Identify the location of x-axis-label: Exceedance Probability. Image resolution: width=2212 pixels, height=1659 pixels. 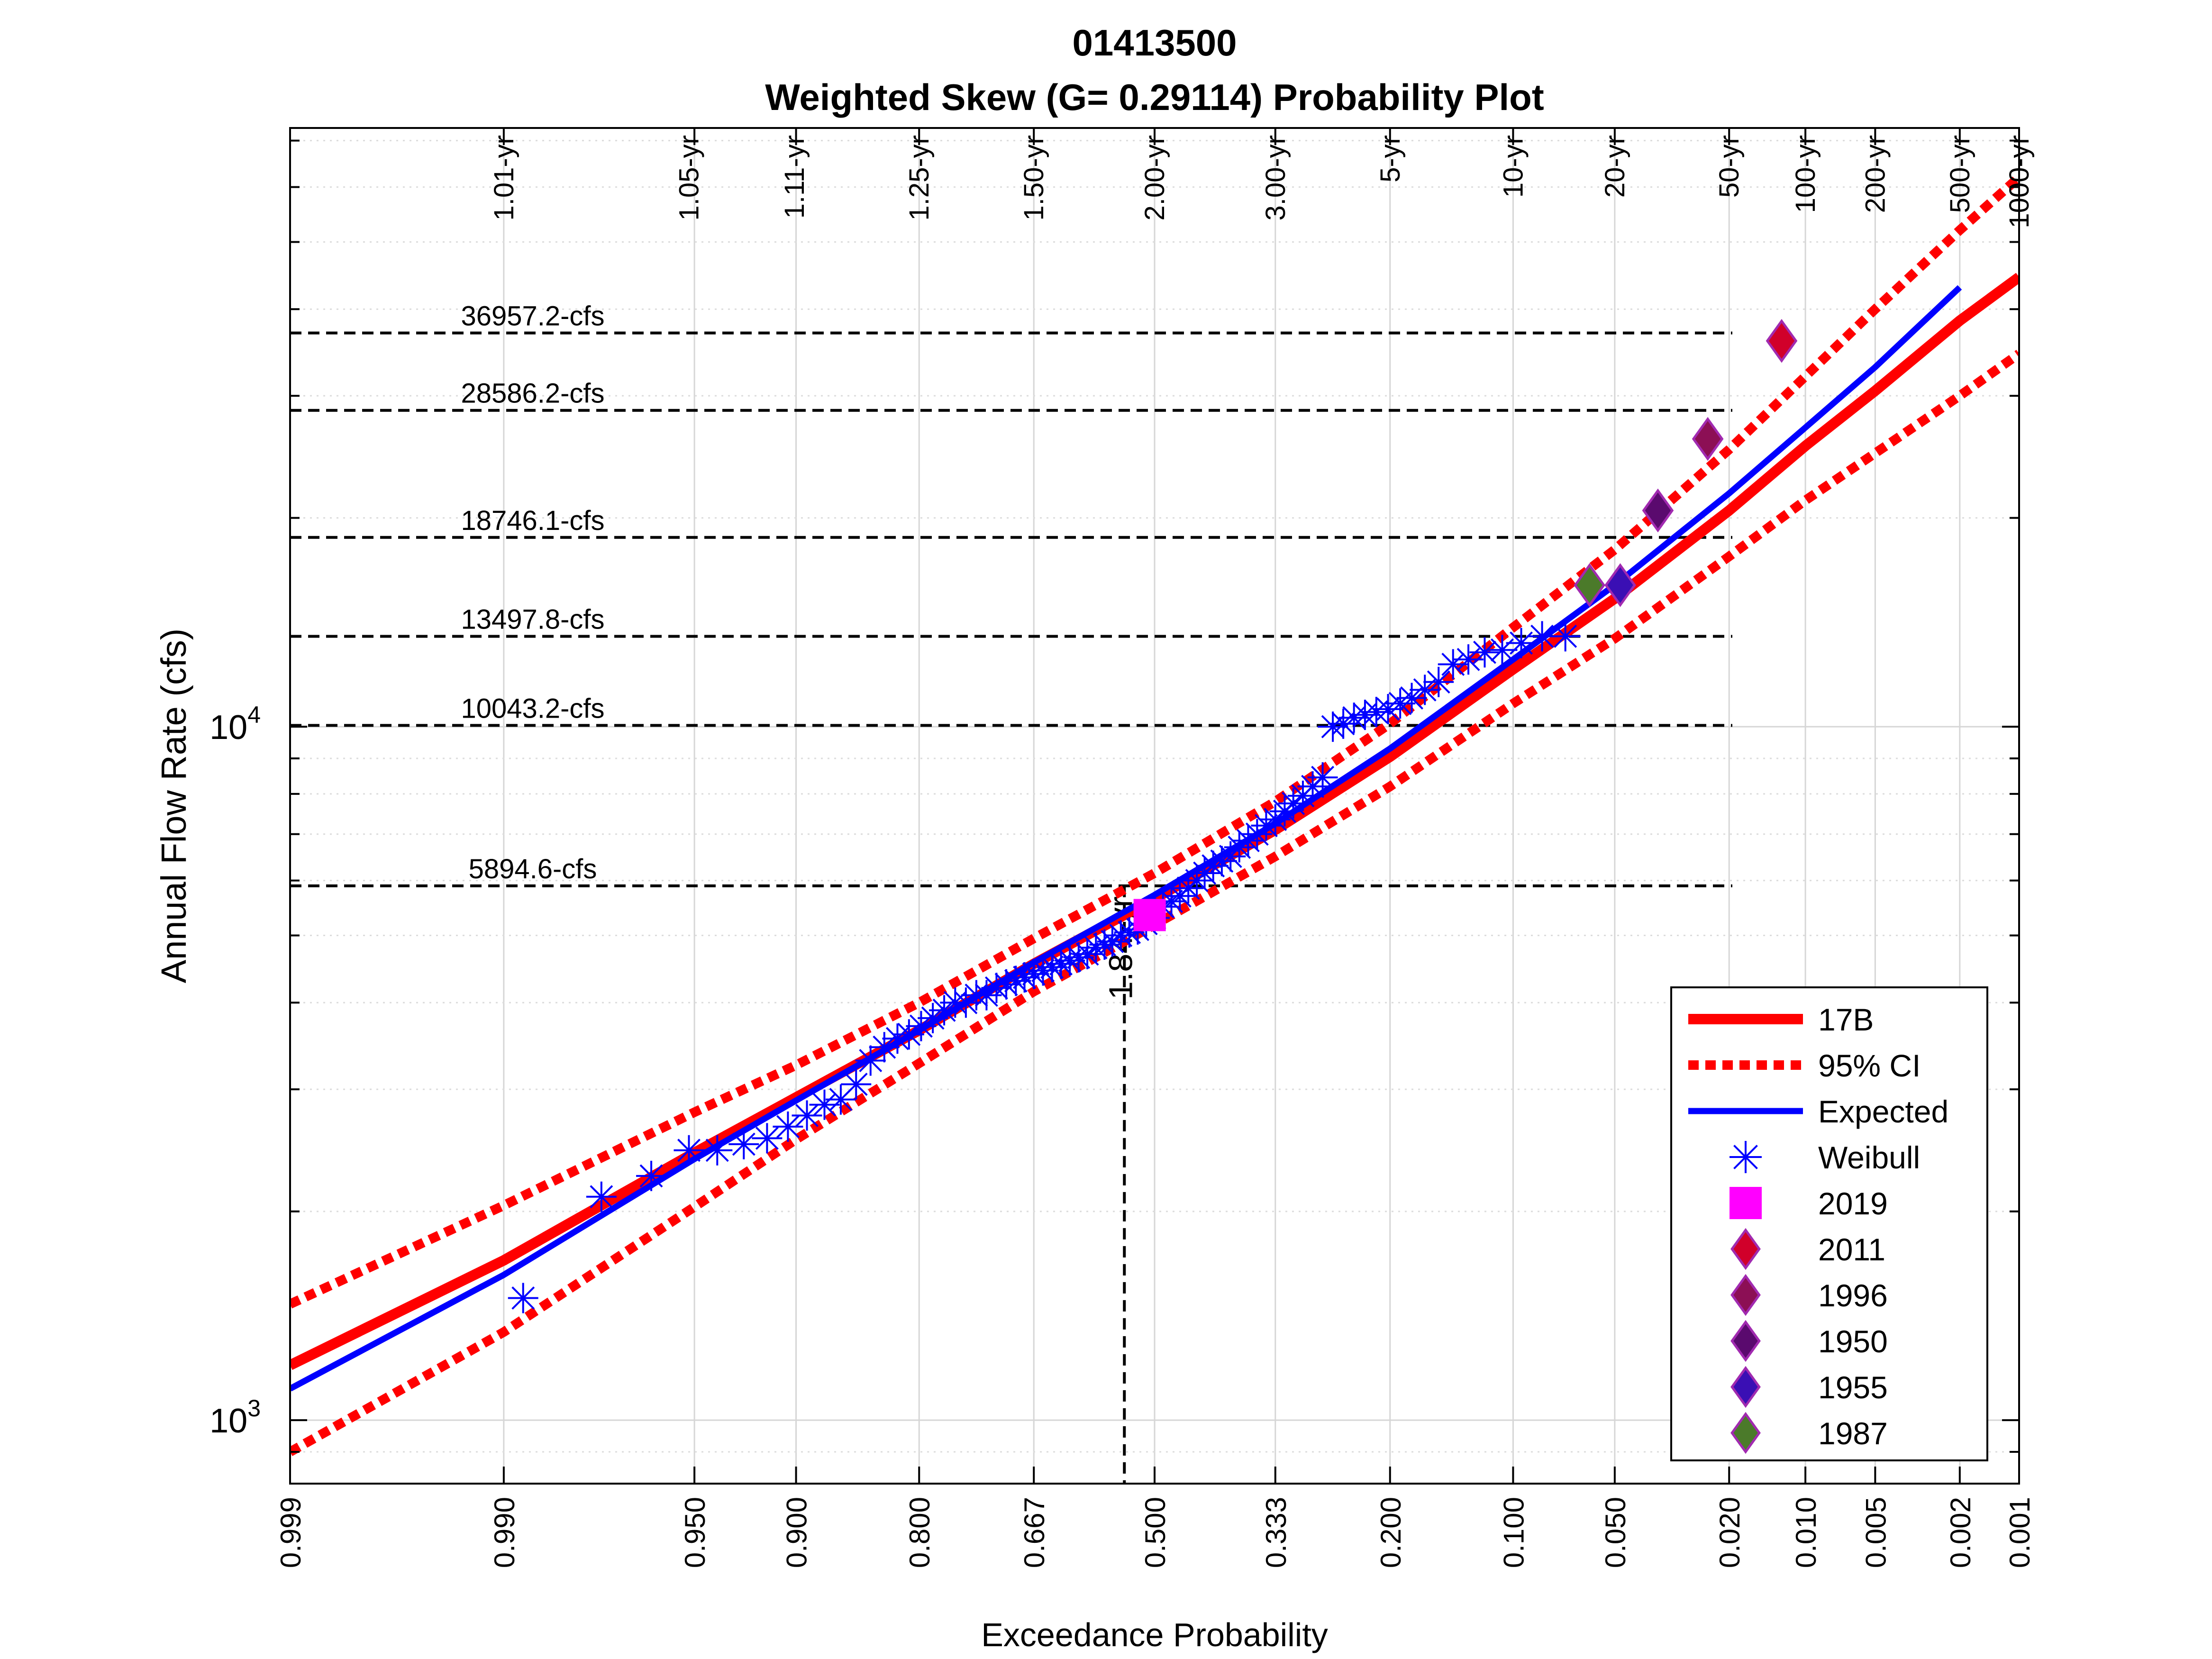
(1154, 1634).